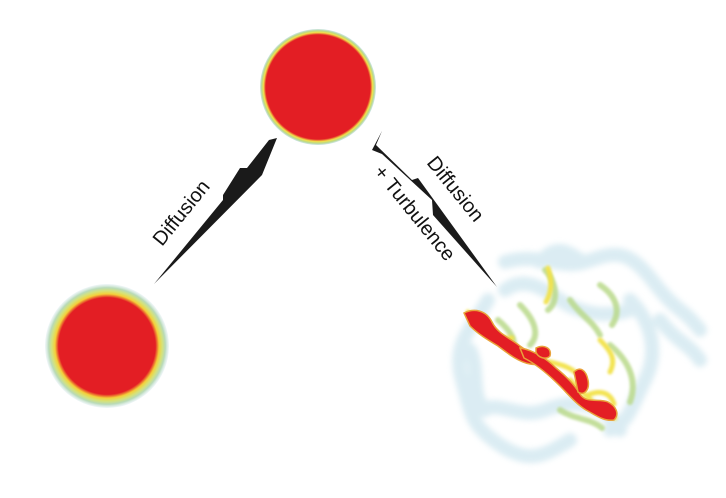 The image size is (726, 498). What do you see at coordinates (215, 211) in the screenshot?
I see `diffusion-arrow-left` at bounding box center [215, 211].